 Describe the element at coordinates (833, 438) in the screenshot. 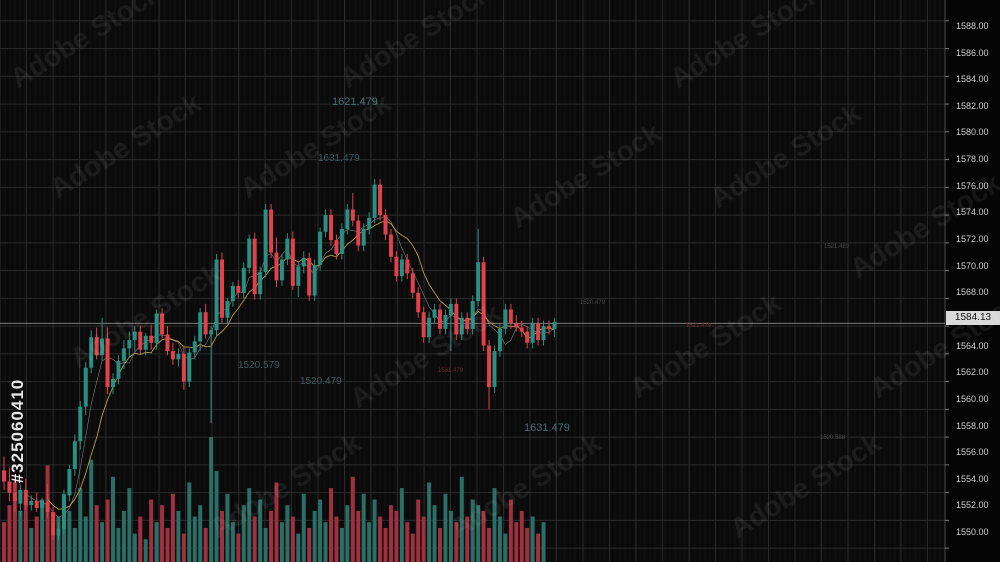

I see `ghost-price-label: 1520.588` at that location.